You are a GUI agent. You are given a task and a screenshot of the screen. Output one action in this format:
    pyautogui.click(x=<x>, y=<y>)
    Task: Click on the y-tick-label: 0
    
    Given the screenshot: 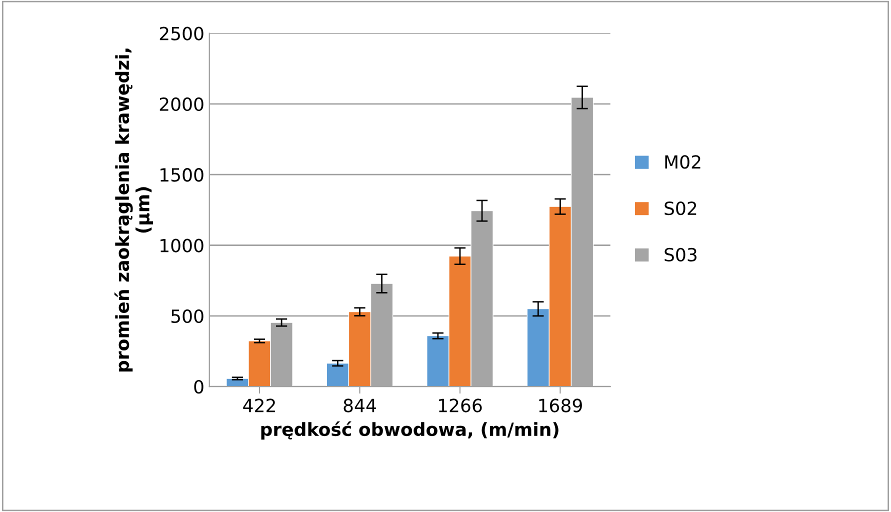 What is the action you would take?
    pyautogui.click(x=199, y=387)
    